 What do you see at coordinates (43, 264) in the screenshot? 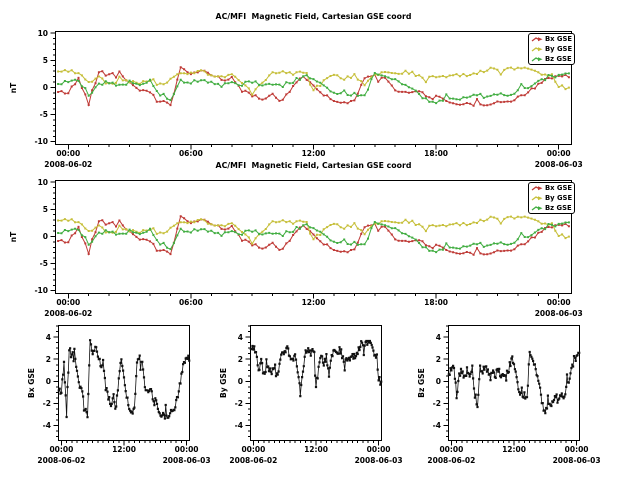
I see `y-tick-label: -5` at bounding box center [43, 264].